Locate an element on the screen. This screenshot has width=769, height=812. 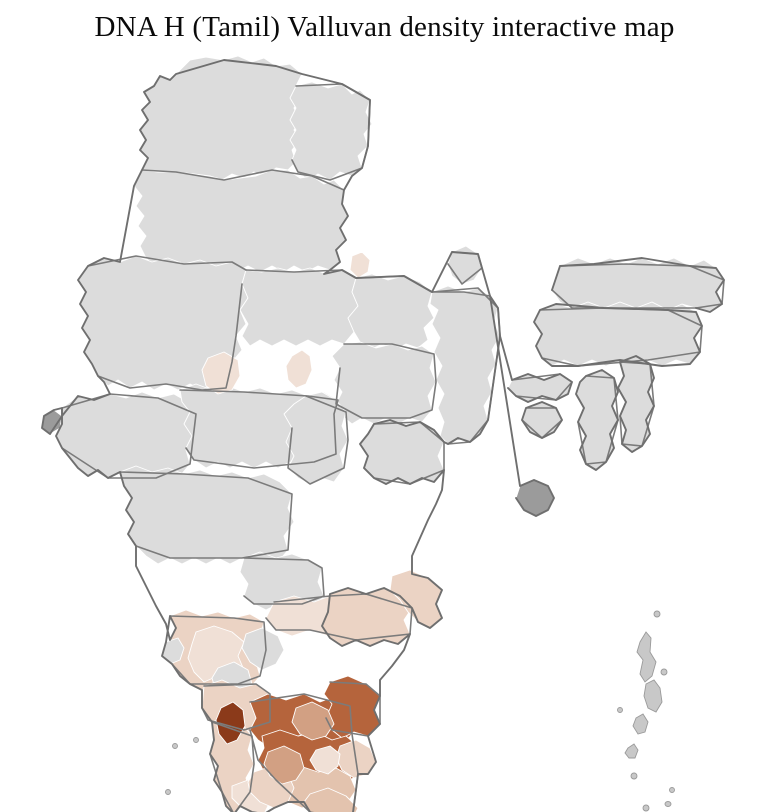
andaman-nicobar-islands is located at coordinates (646, 711).